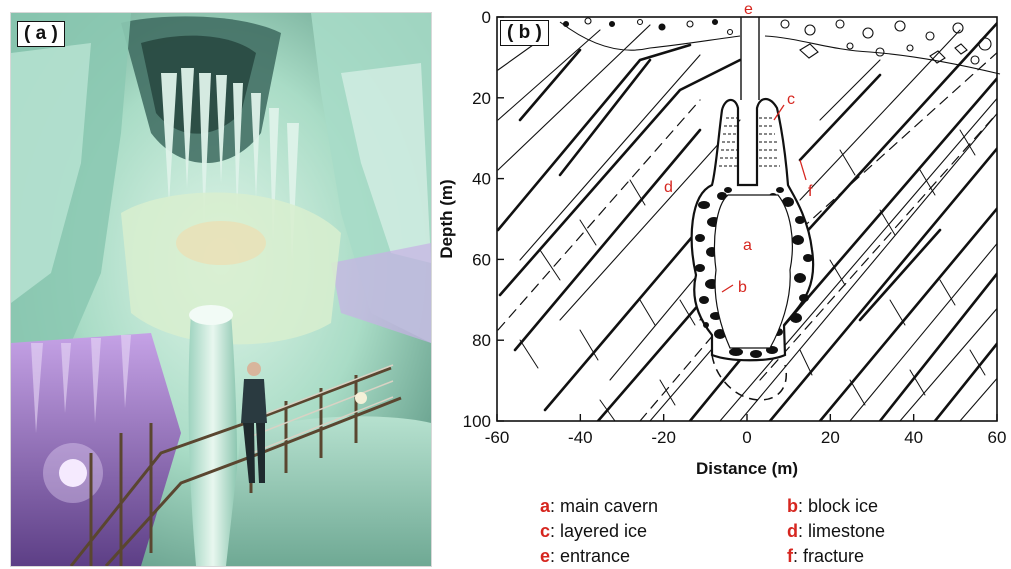 This screenshot has width=1011, height=569. I want to click on marker-f: f, so click(810, 191).